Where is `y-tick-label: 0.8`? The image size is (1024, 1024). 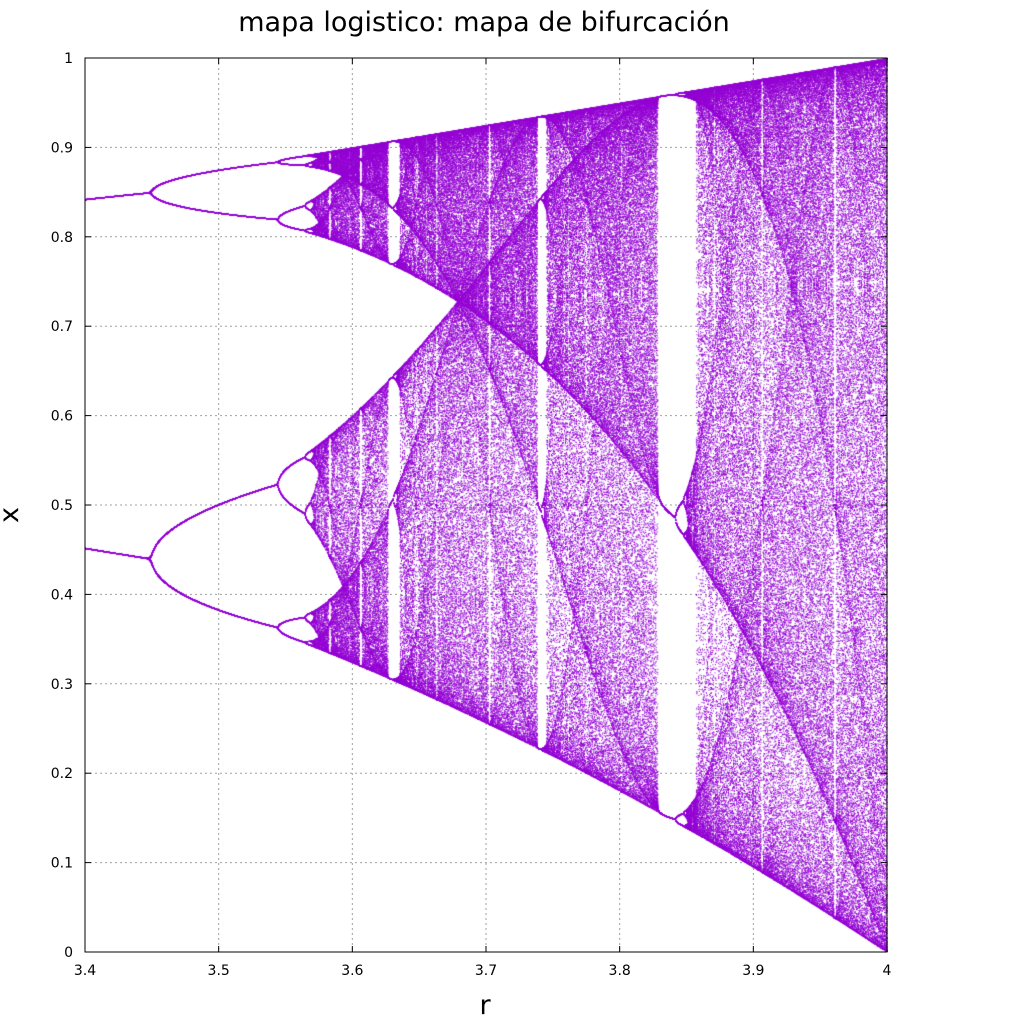
y-tick-label: 0.8 is located at coordinates (62, 238).